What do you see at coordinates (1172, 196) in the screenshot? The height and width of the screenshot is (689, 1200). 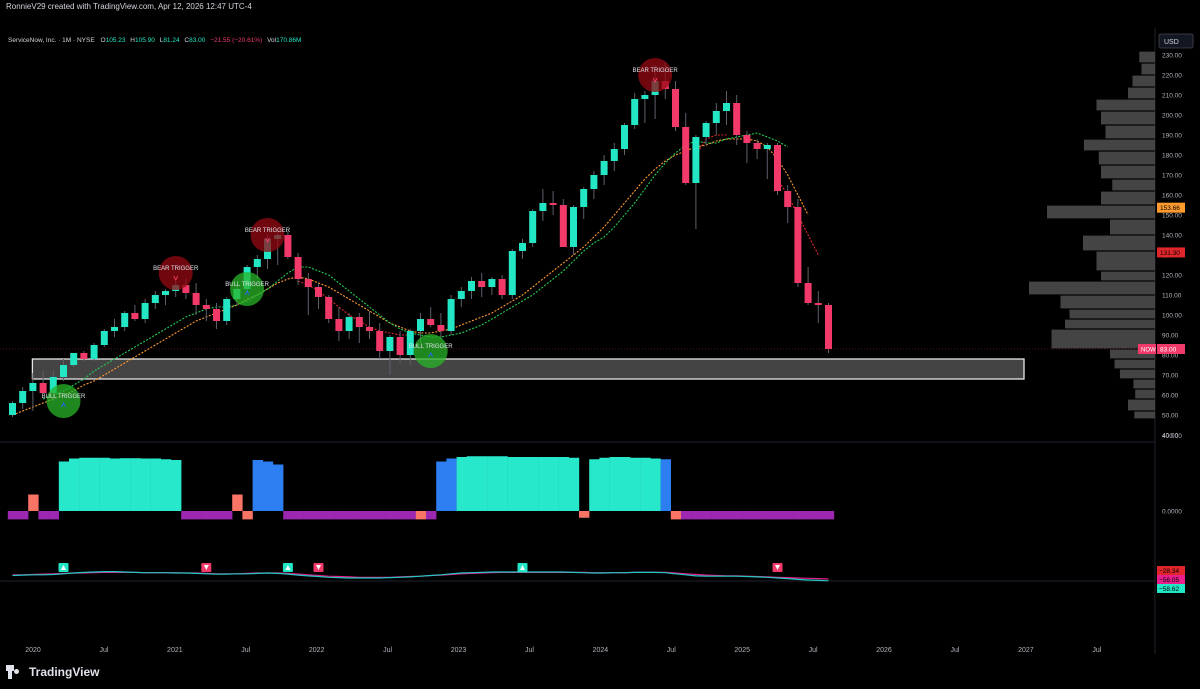 I see `price-tick-label: 160.00` at bounding box center [1172, 196].